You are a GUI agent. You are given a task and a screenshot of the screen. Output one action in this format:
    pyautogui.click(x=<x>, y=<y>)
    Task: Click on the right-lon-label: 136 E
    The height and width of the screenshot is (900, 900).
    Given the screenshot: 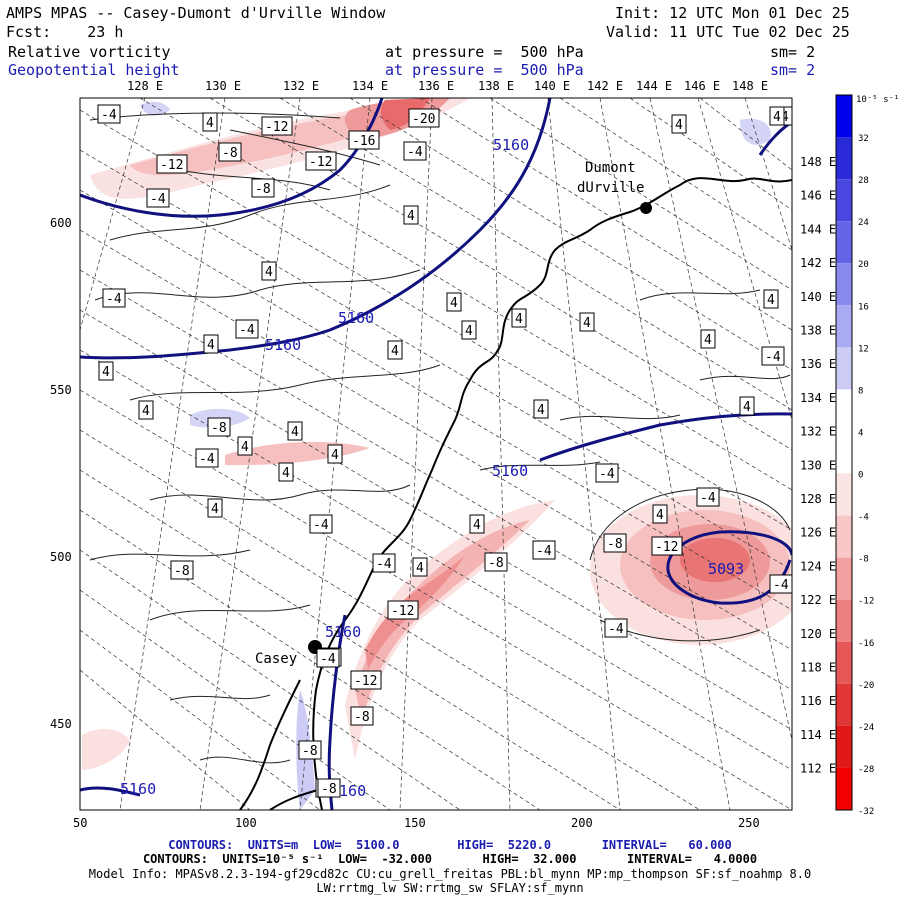 What is the action you would take?
    pyautogui.click(x=818, y=364)
    